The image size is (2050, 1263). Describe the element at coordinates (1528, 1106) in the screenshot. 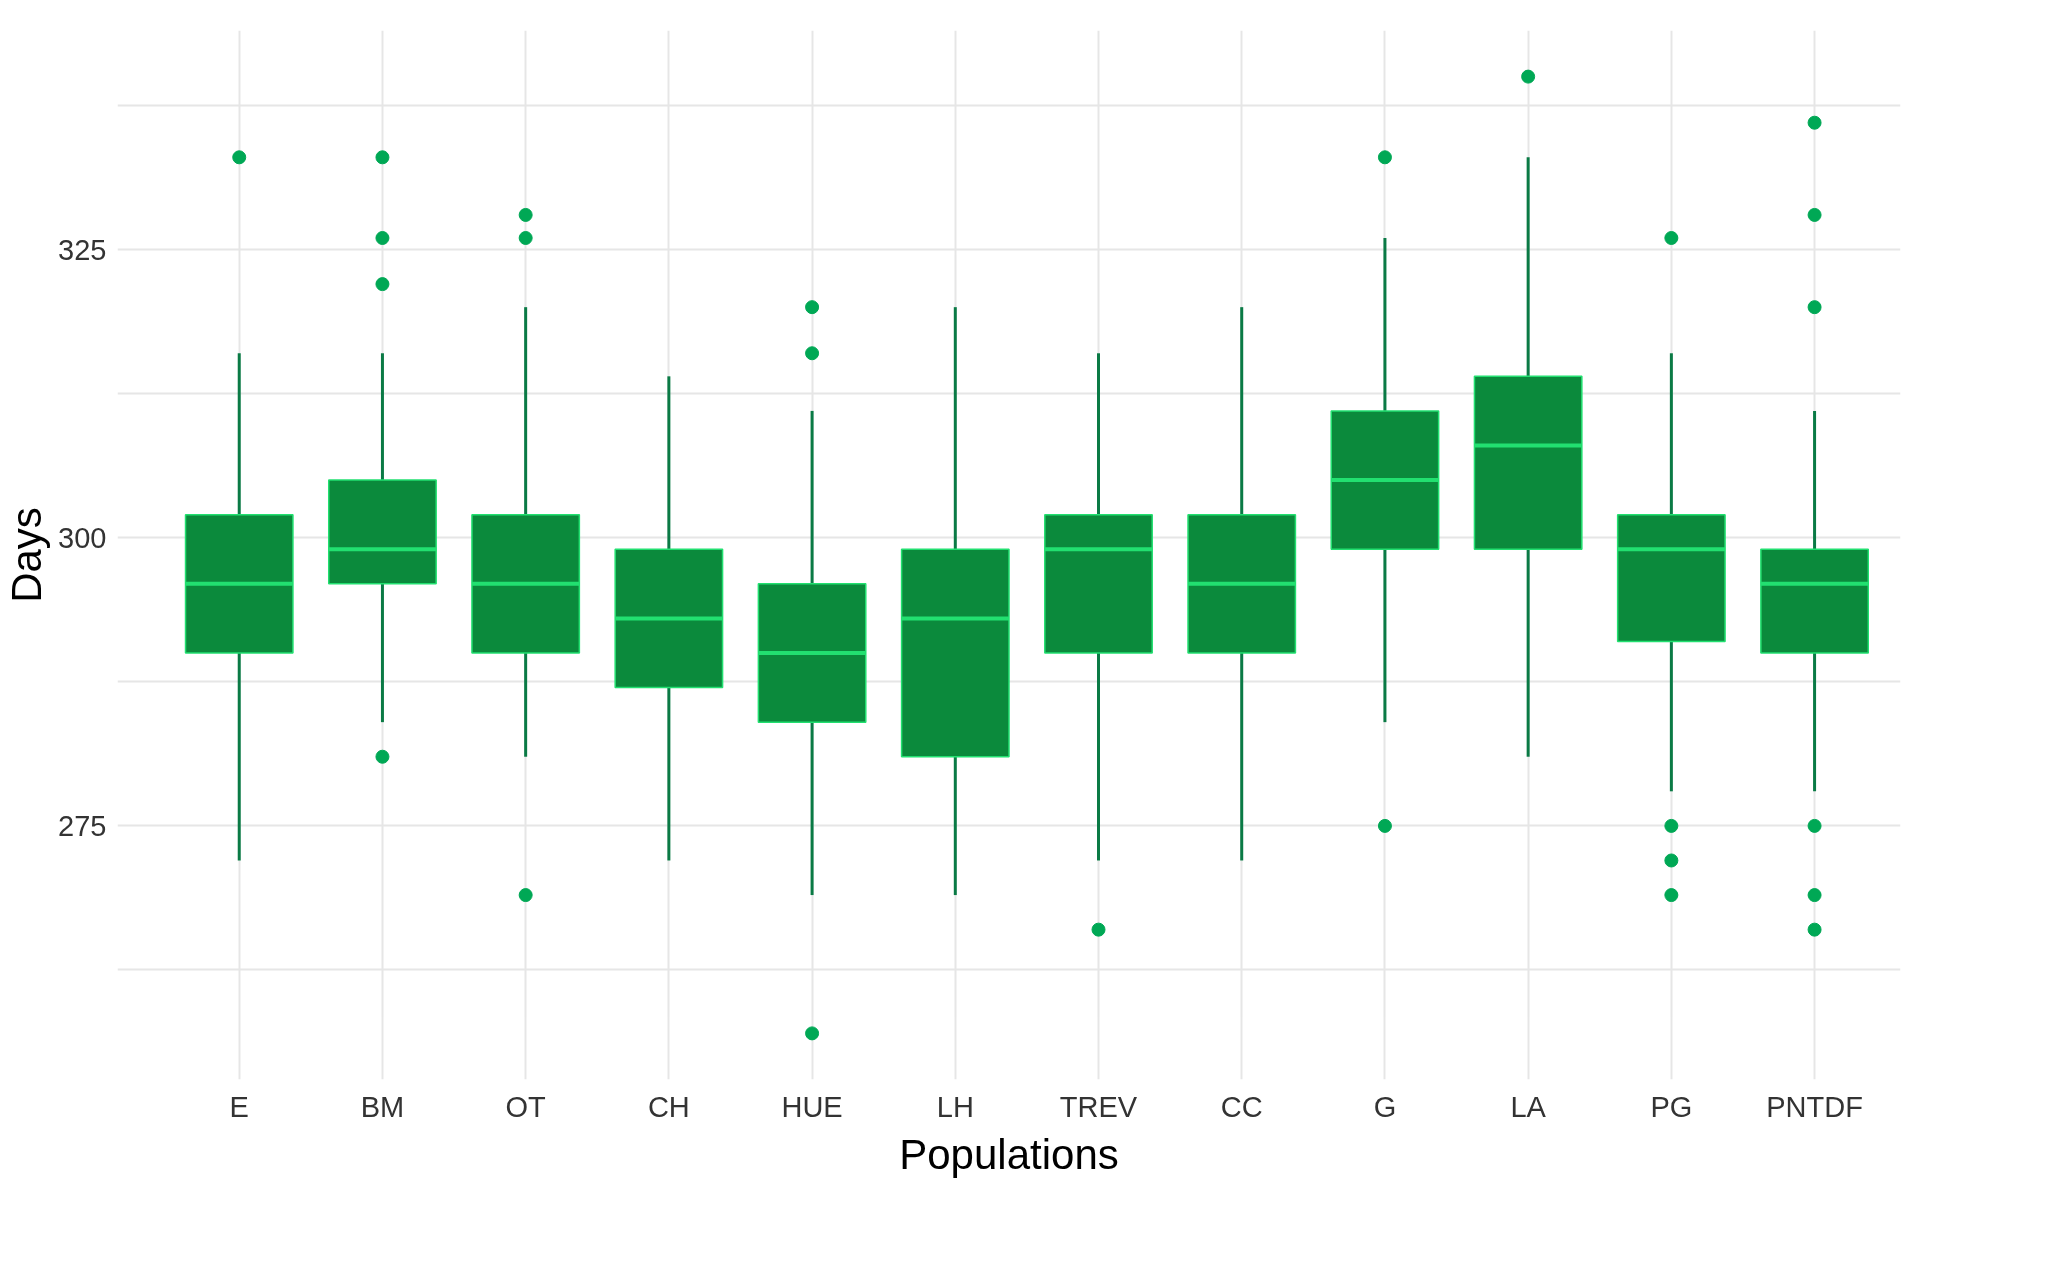

I see `x-tick-label: LA` at that location.